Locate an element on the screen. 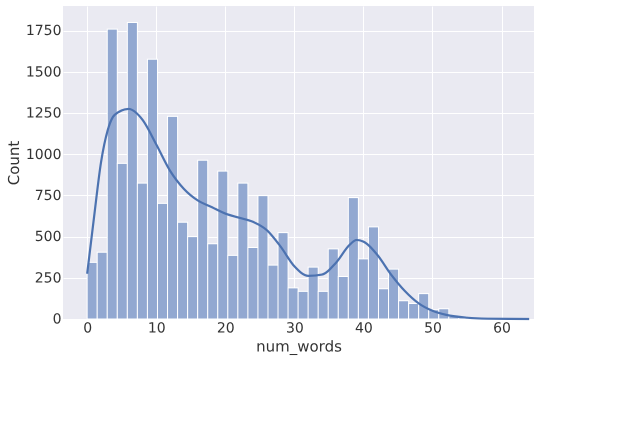 The image size is (621, 424). y-tick-label: 750 is located at coordinates (48, 196).